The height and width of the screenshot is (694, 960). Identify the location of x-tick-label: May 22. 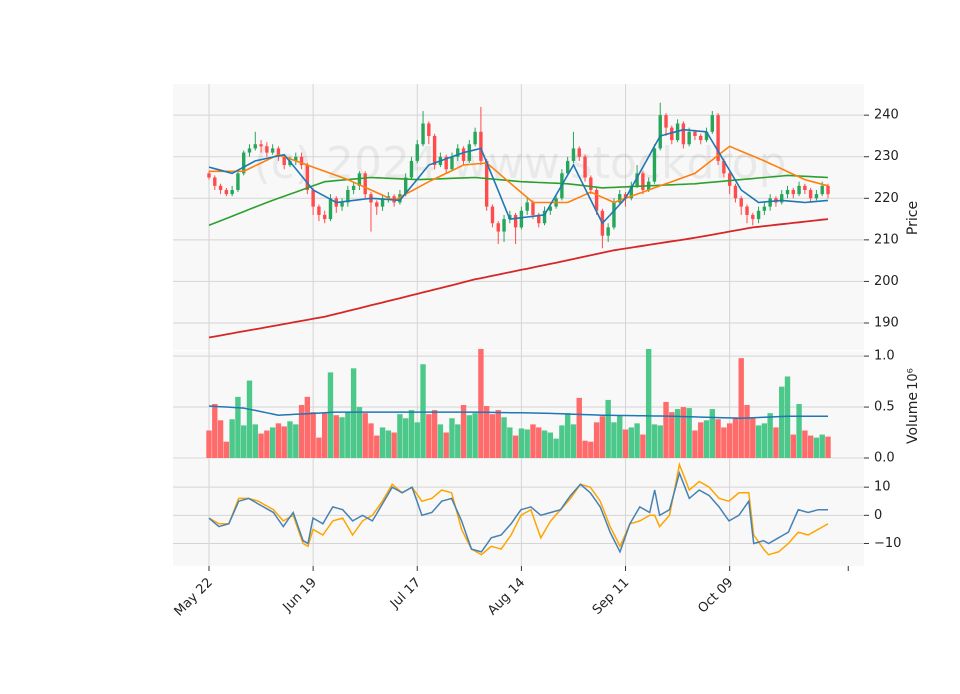
(194, 597).